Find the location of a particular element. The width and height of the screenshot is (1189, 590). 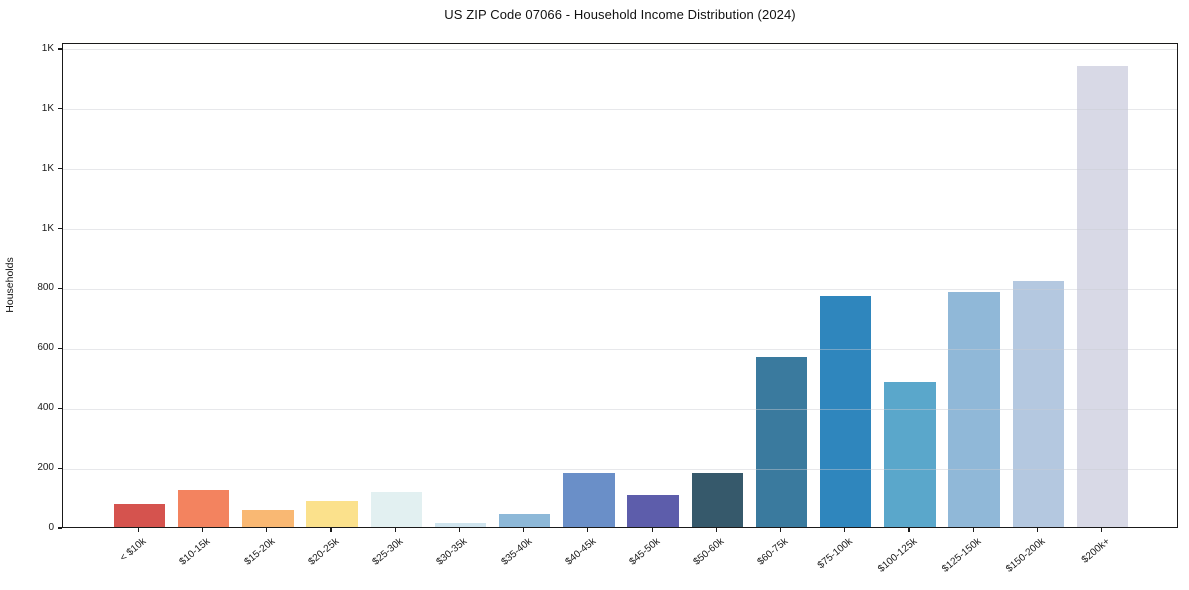

bar-100-125k is located at coordinates (910, 454).